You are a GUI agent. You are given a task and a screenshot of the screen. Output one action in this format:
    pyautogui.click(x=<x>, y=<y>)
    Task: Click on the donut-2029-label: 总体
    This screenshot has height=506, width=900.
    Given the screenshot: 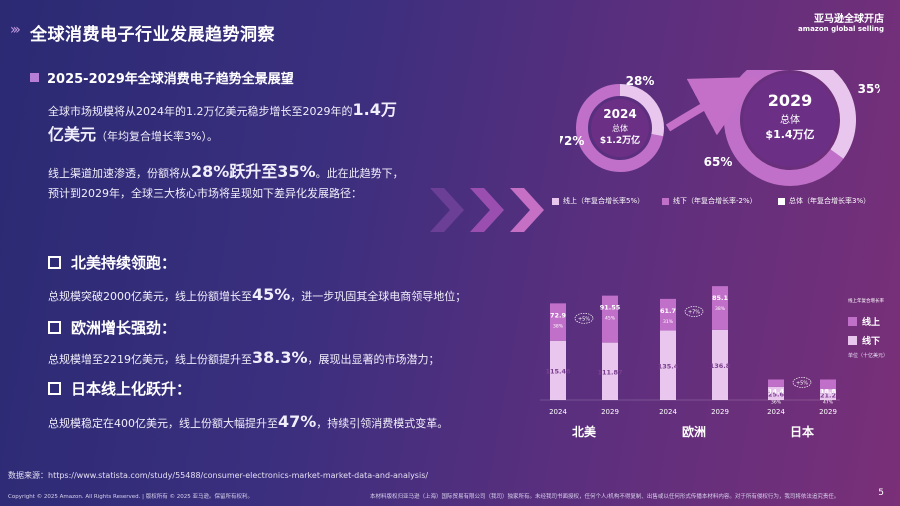 What is the action you would take?
    pyautogui.click(x=790, y=119)
    